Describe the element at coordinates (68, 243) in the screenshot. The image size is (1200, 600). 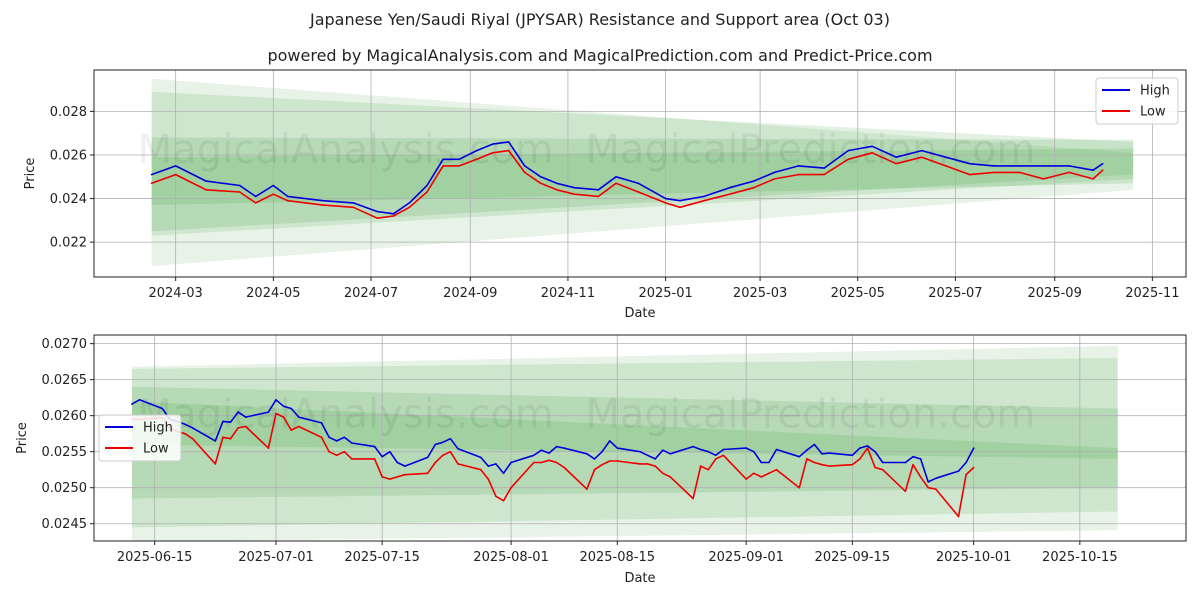
I see `y-tick-label: 0.022` at that location.